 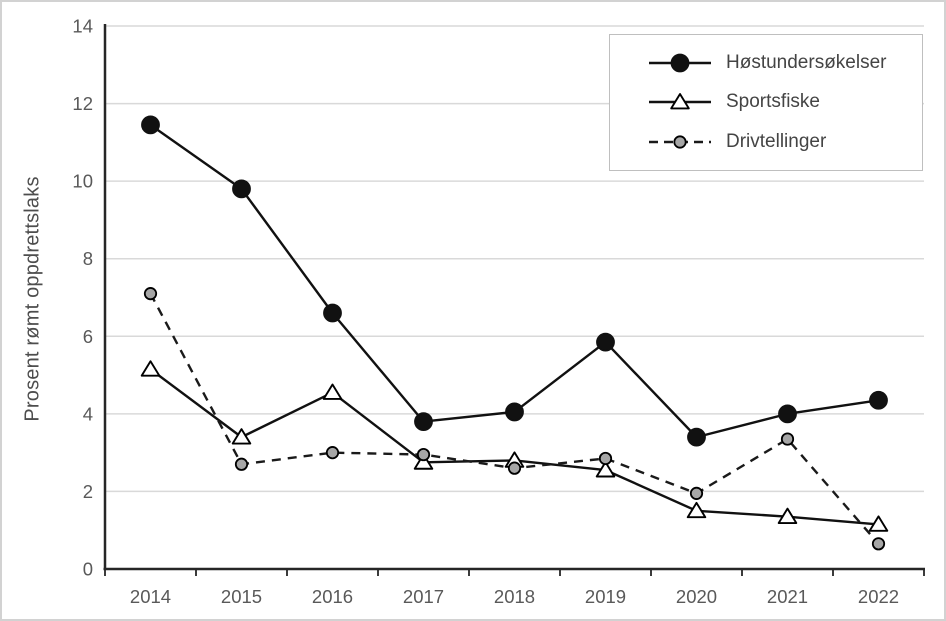 I want to click on y-tick-label: 2, so click(x=88, y=491).